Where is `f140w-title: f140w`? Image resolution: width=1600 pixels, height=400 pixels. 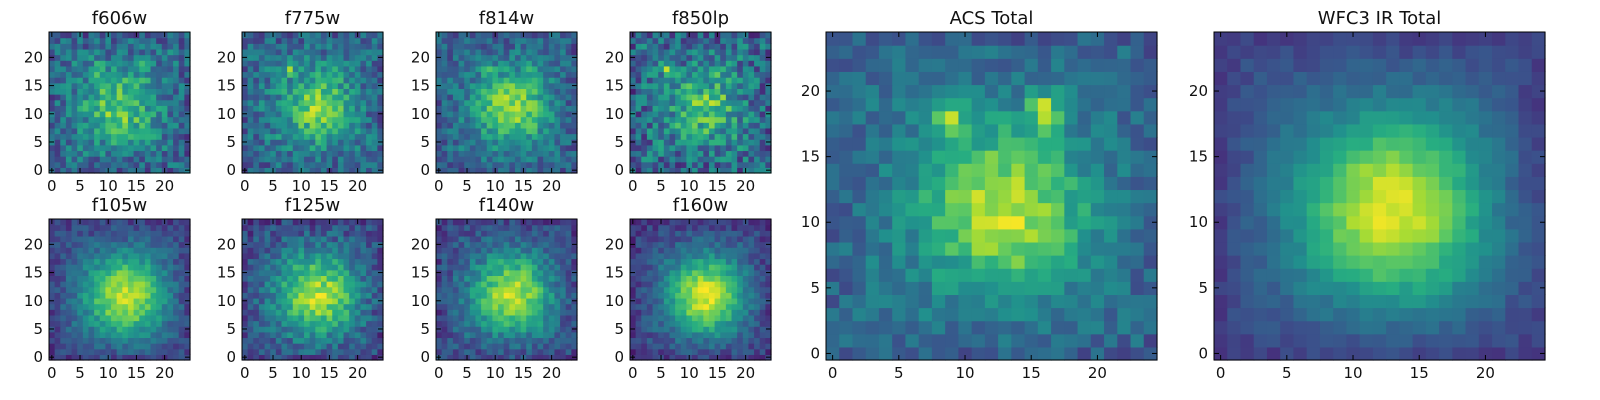
f140w-title: f140w is located at coordinates (506, 205).